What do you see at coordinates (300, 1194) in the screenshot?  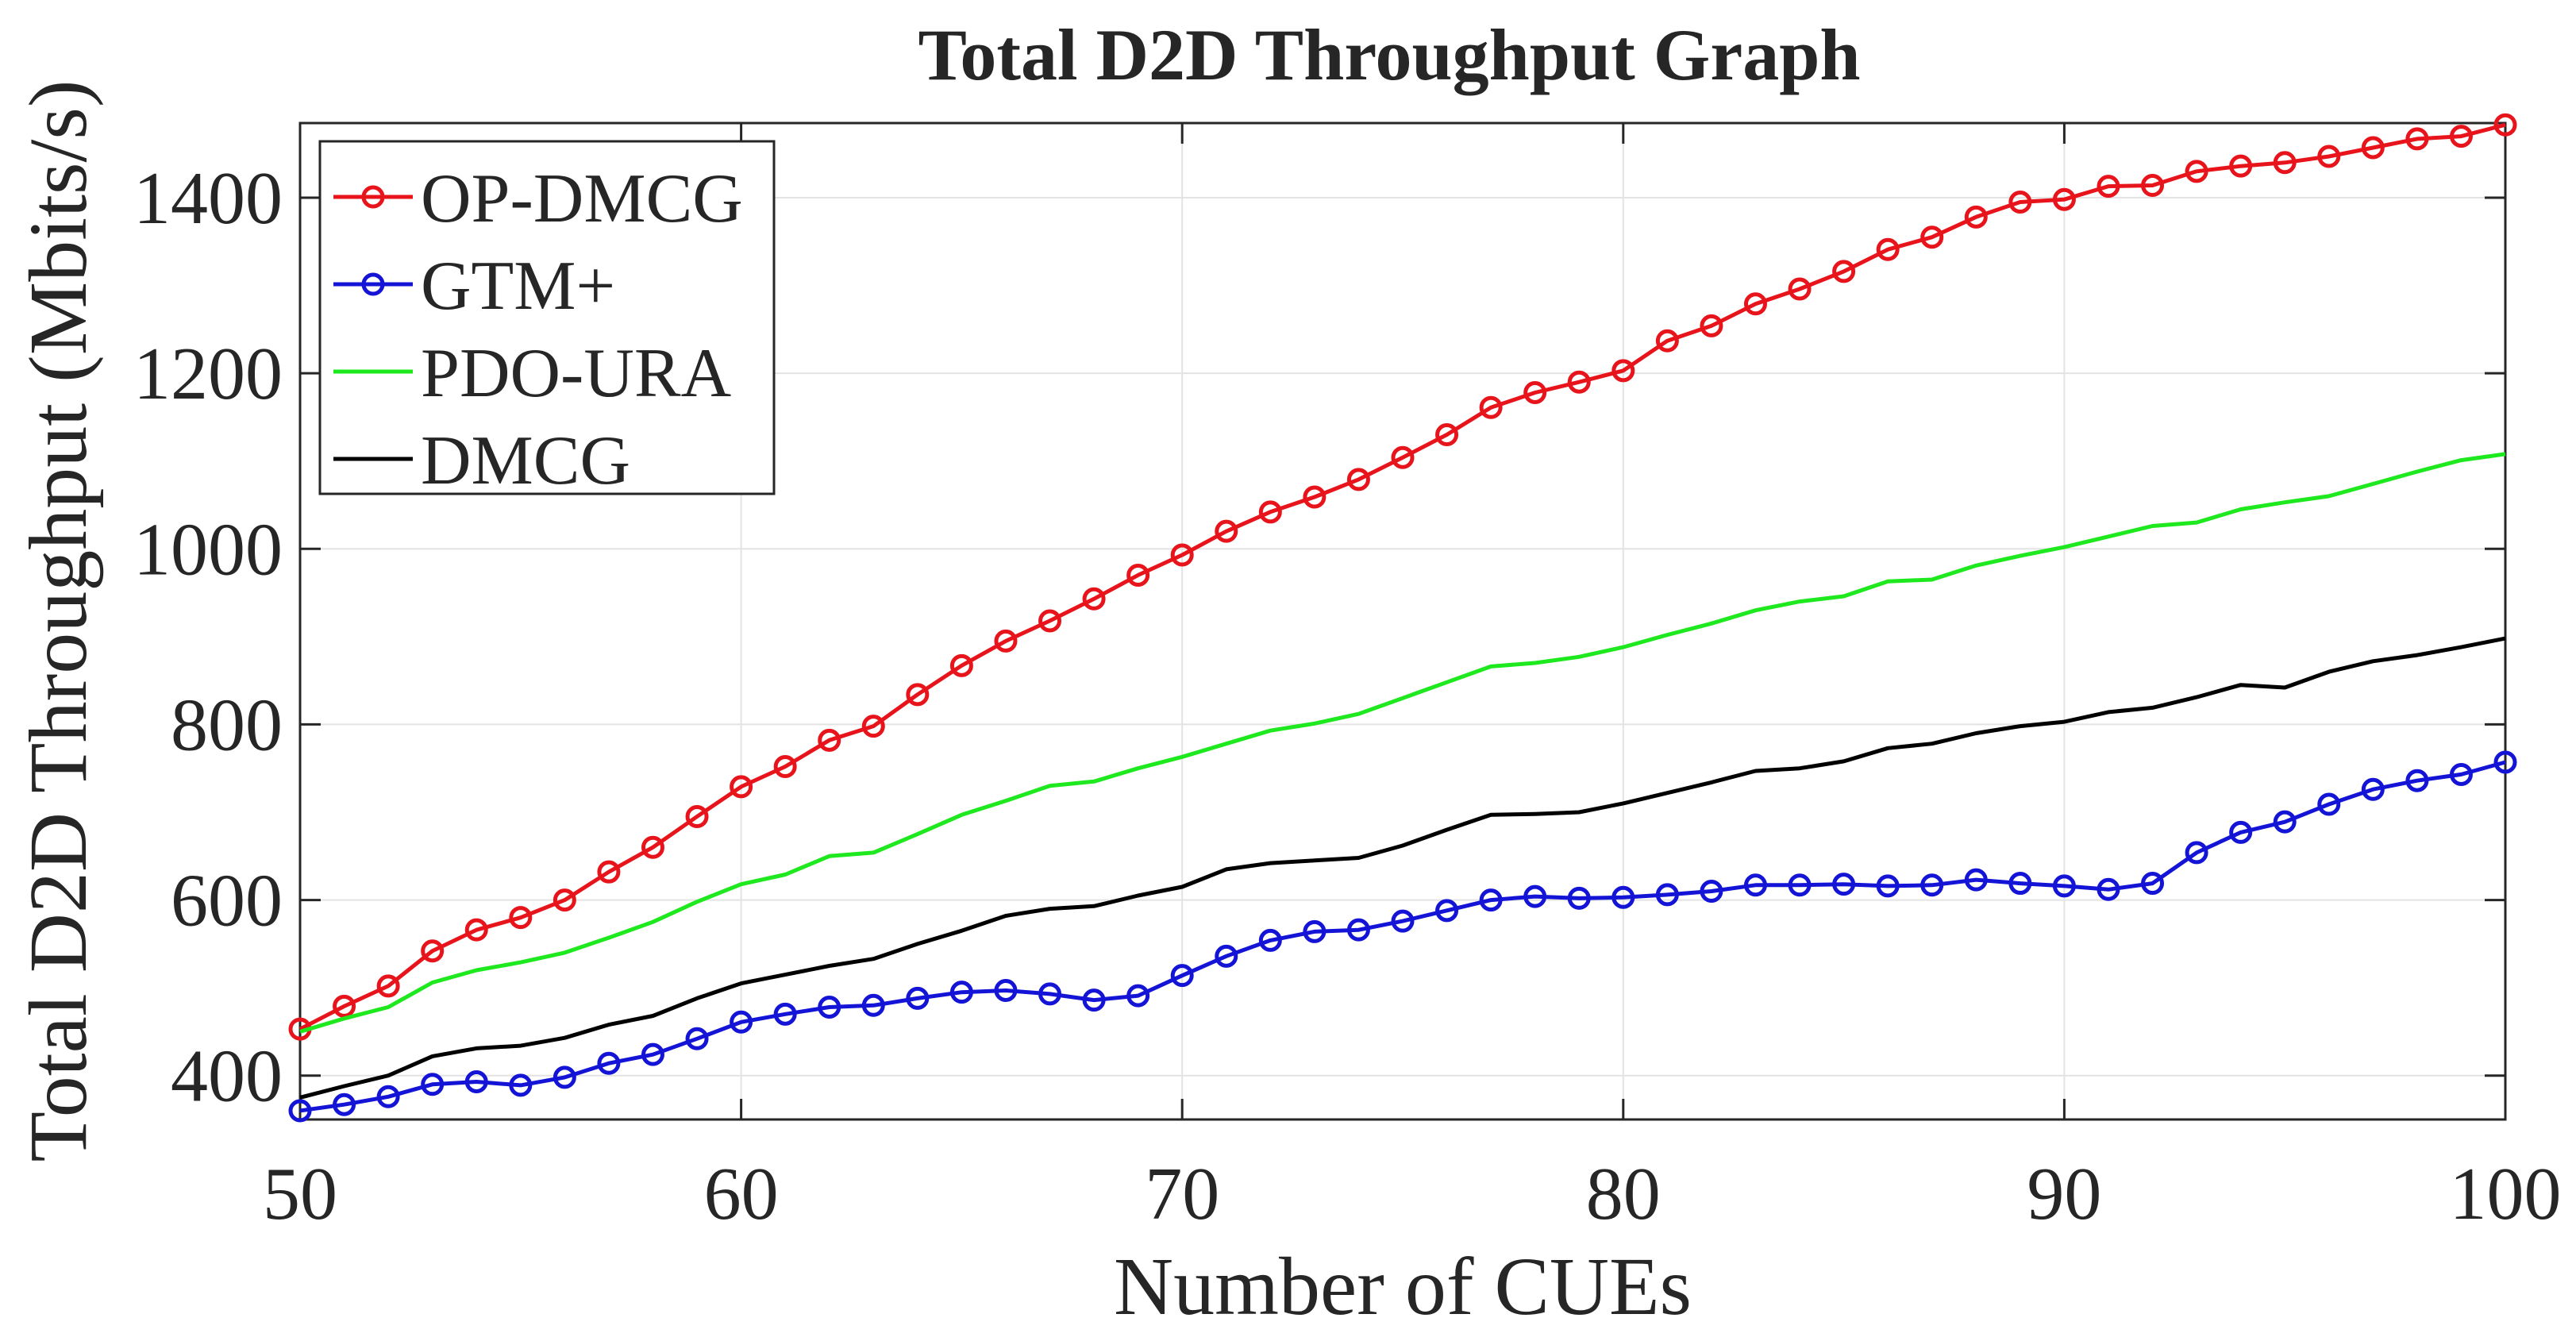 I see `x-tick-label: 50` at bounding box center [300, 1194].